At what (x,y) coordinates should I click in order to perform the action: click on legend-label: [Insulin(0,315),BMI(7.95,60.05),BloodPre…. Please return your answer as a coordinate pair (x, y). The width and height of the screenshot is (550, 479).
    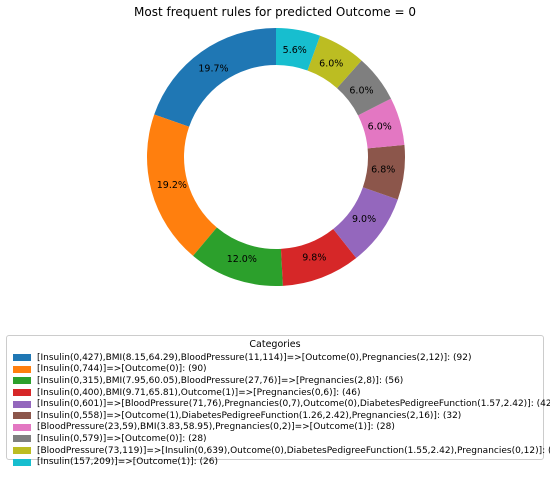
    Looking at the image, I should click on (220, 380).